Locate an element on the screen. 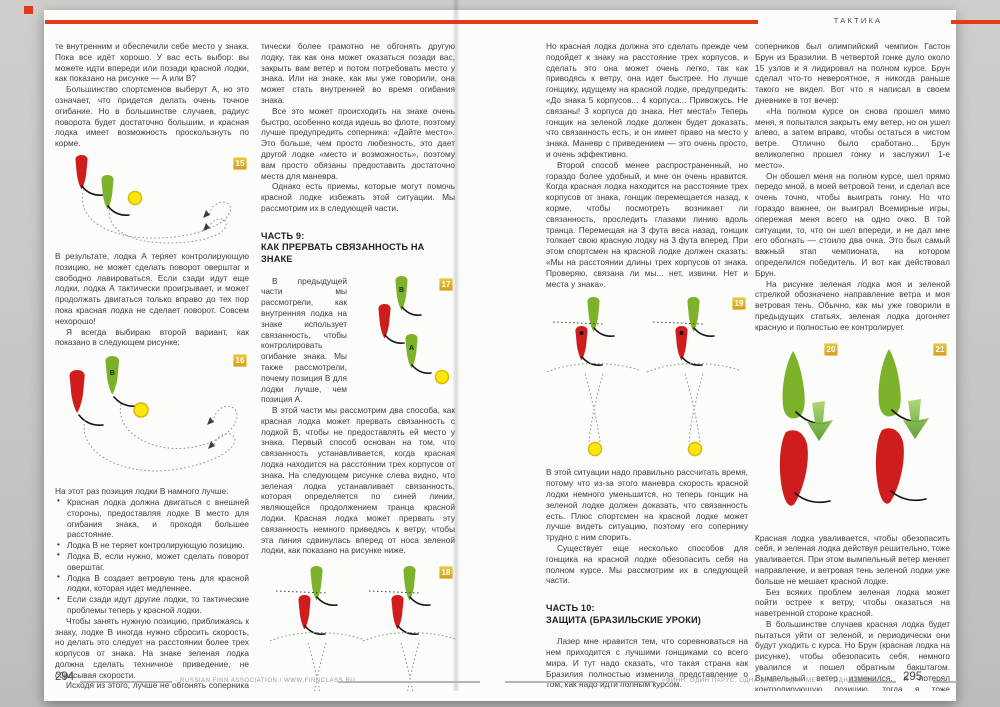 The width and height of the screenshot is (1000, 707). figure-17: 17 B A is located at coordinates (405, 334).